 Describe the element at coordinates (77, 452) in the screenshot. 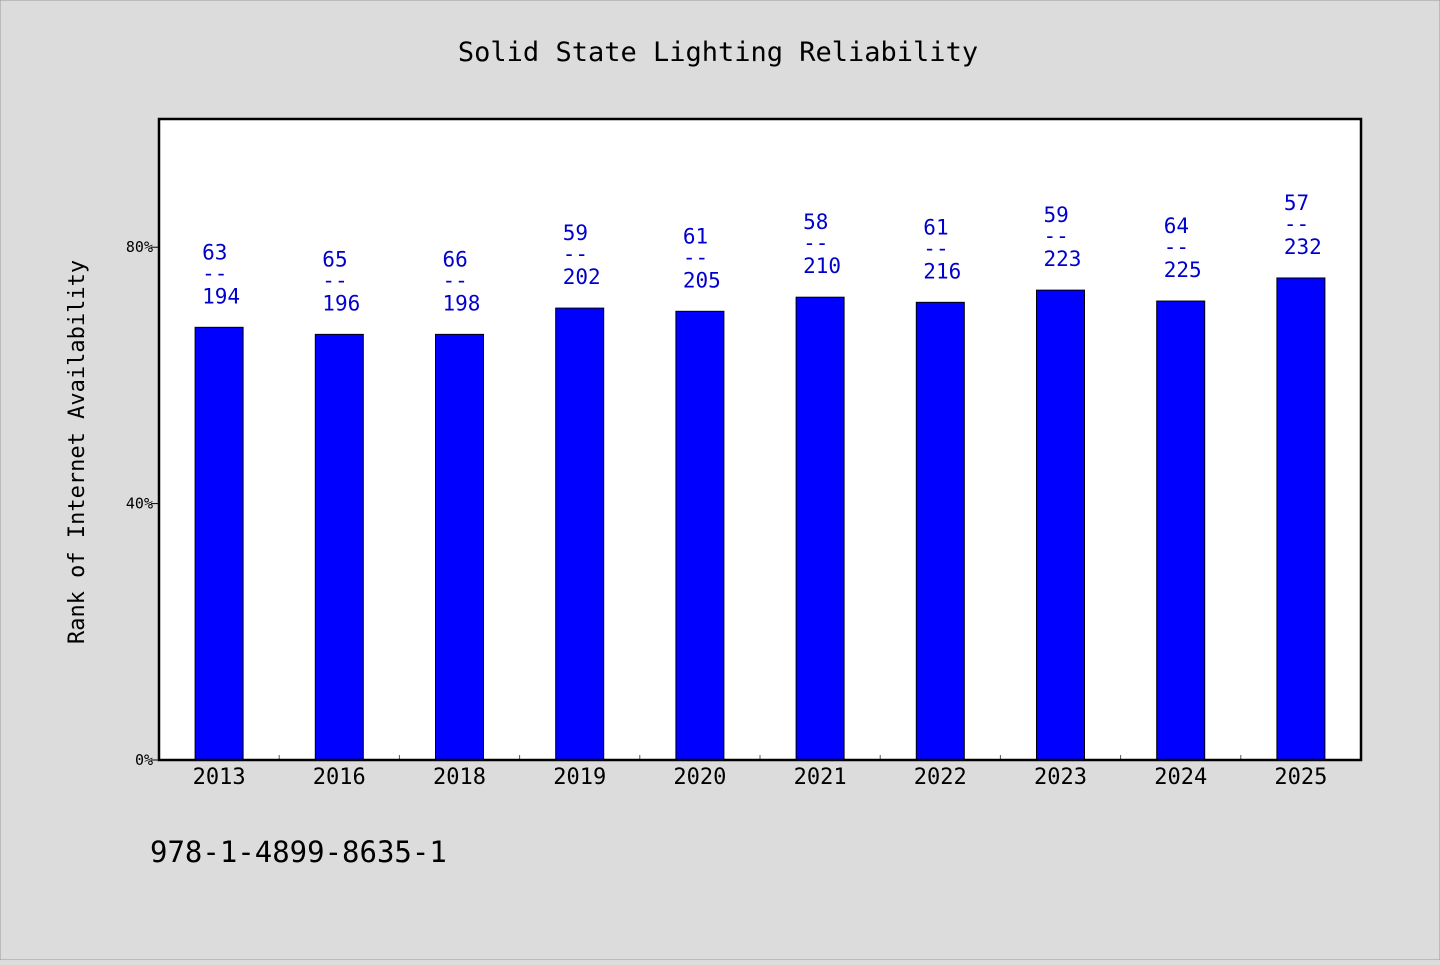

I see `y-axis-label: Rank of Internet Availability` at that location.